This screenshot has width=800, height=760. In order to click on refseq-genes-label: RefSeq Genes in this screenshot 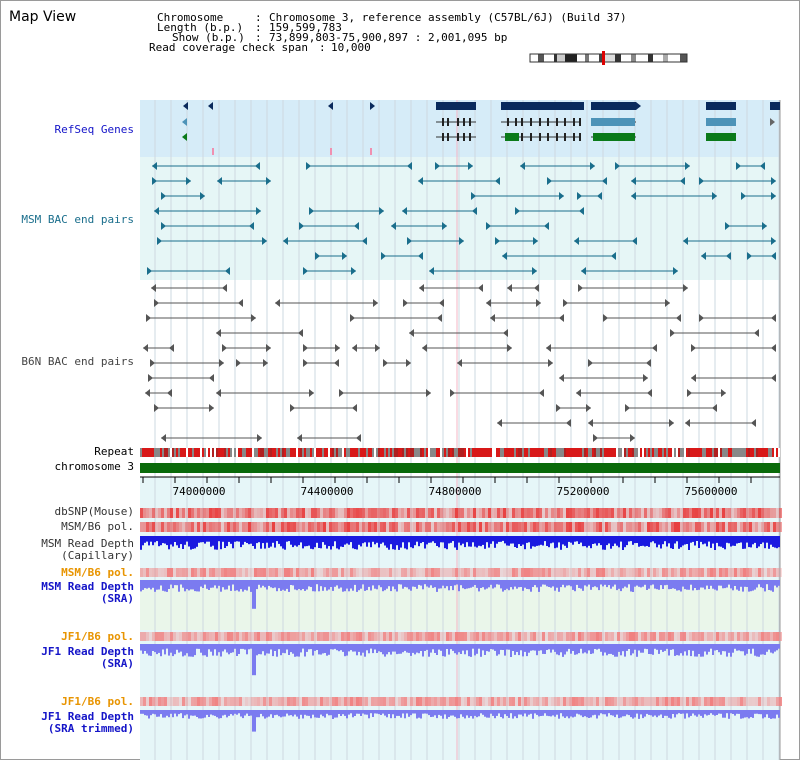, I will do `click(94, 129)`.